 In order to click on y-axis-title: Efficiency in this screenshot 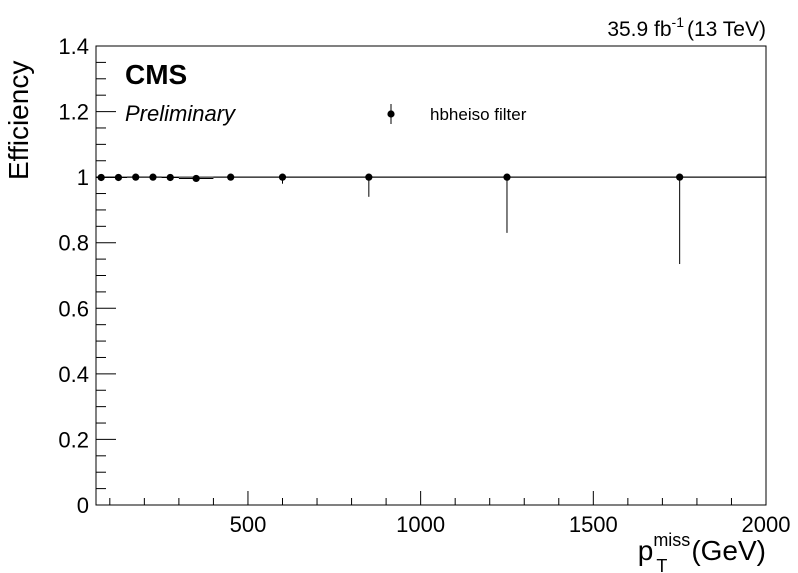, I will do `click(18, 120)`.